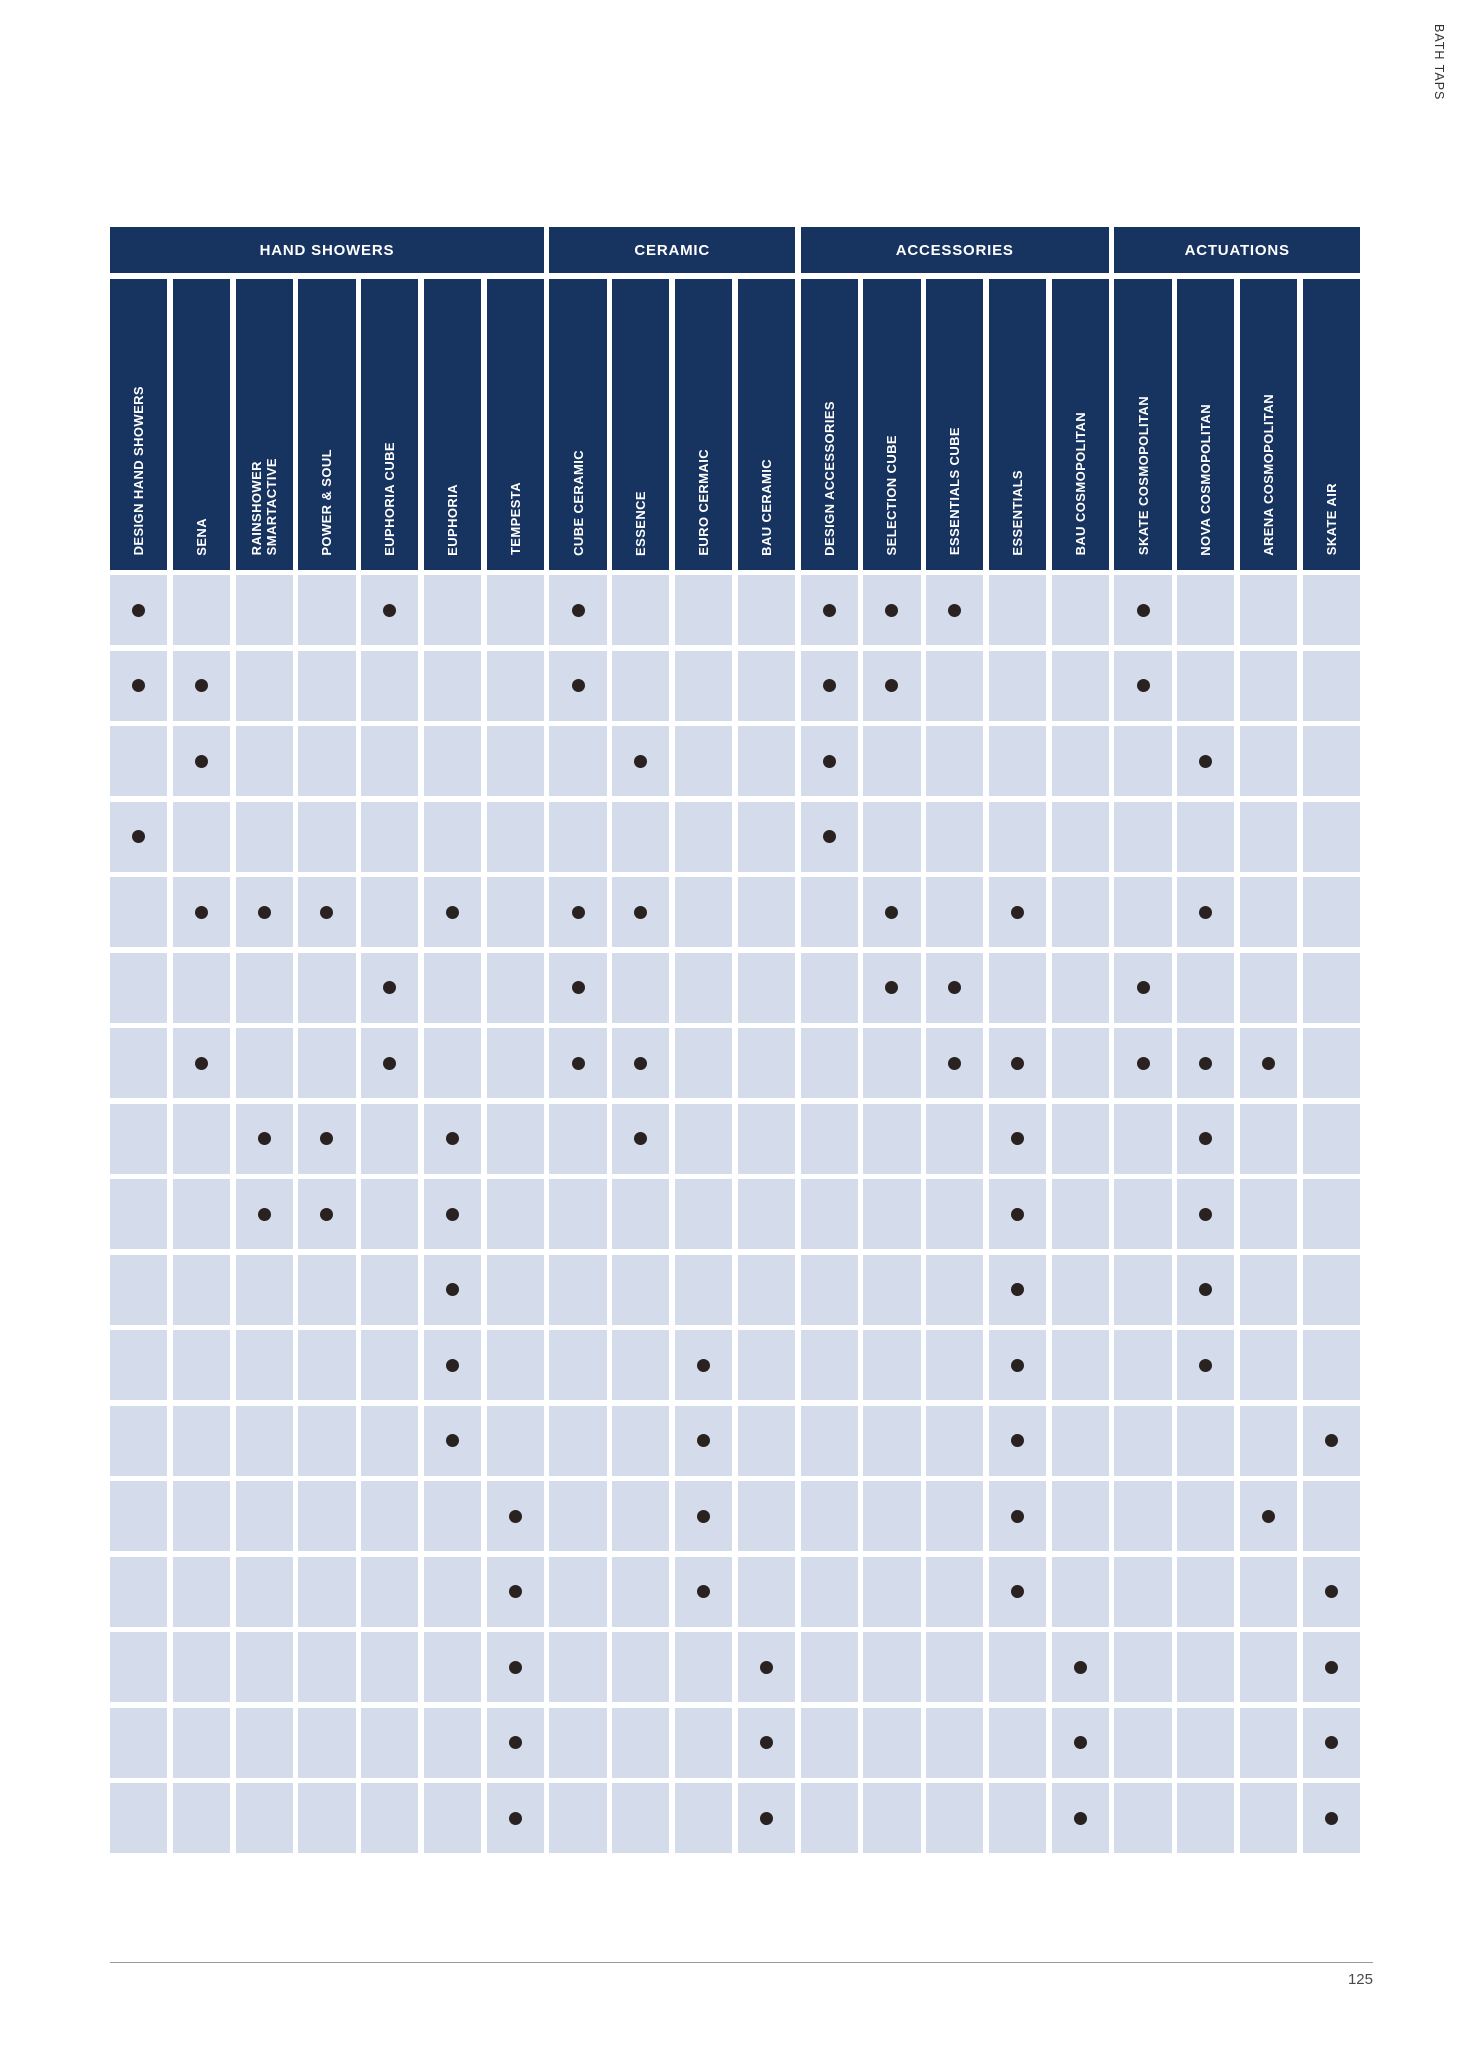  I want to click on matrix-cell-r17-c14, so click(955, 1818).